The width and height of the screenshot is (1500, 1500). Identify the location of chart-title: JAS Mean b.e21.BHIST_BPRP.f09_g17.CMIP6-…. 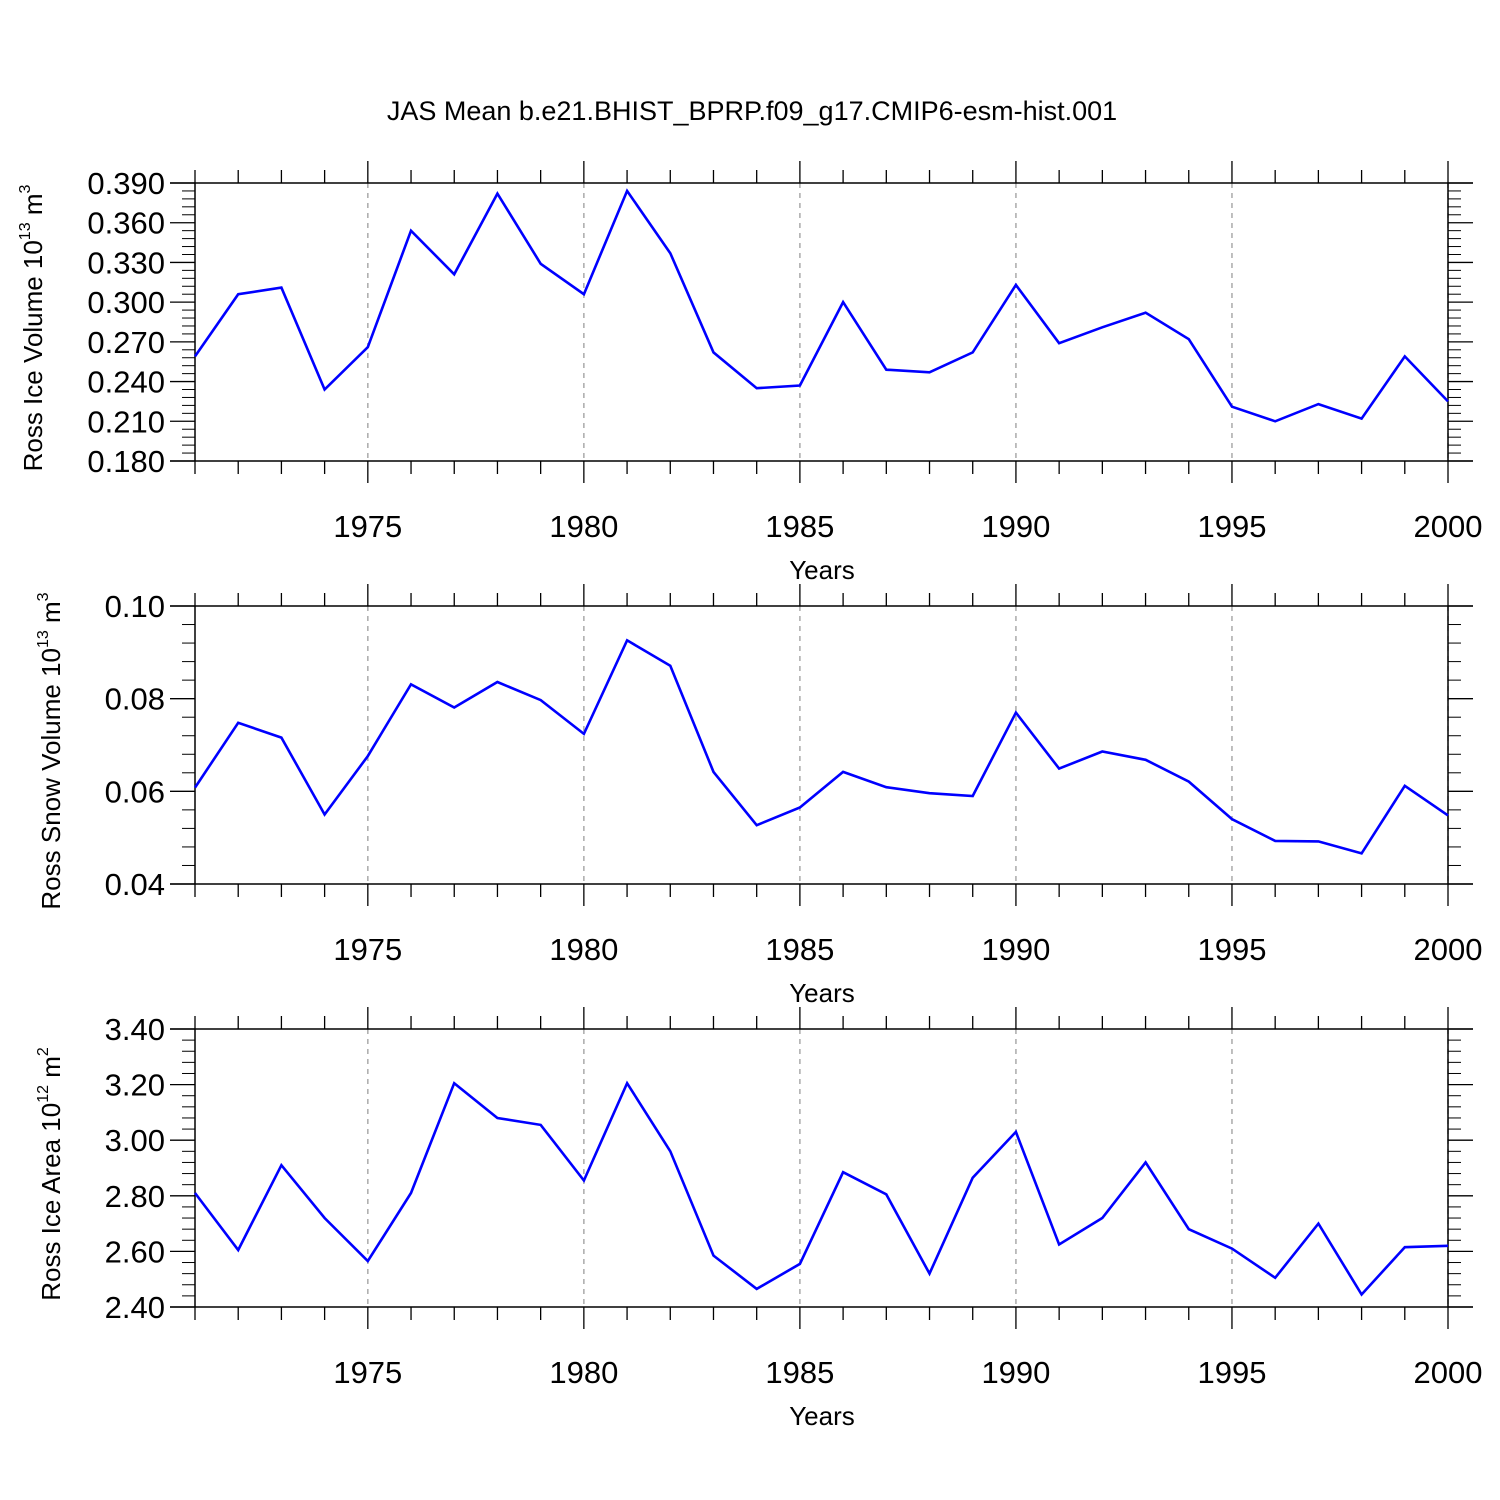
(752, 111).